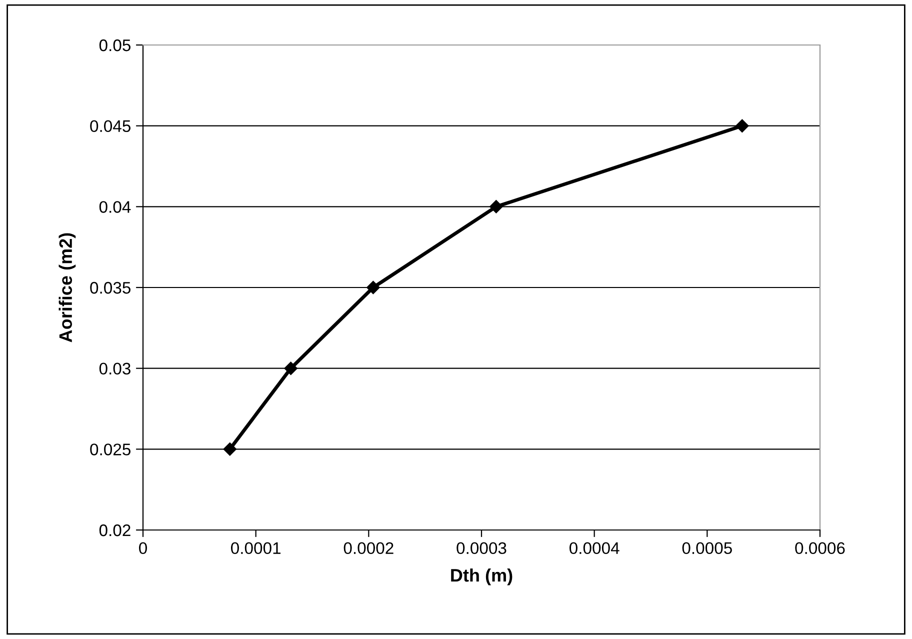 This screenshot has height=639, width=912. Describe the element at coordinates (707, 548) in the screenshot. I see `x-tick-label: 0.0005` at that location.